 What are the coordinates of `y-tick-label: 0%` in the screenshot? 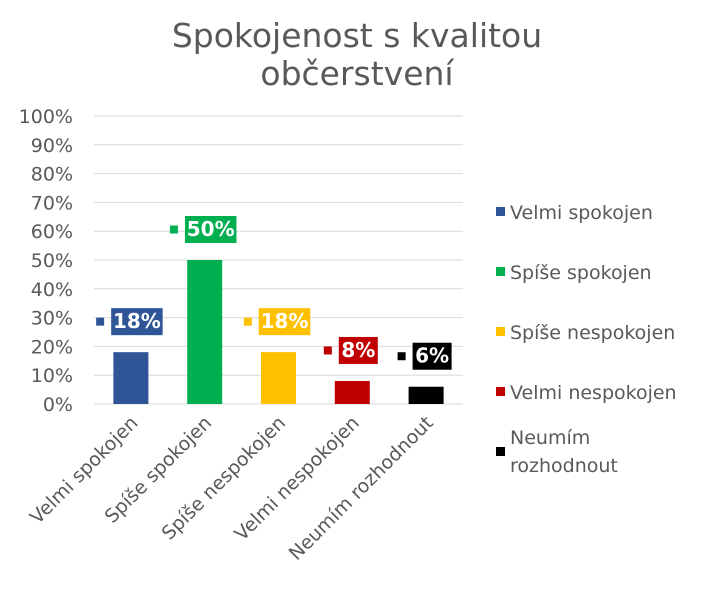 It's located at (58, 405).